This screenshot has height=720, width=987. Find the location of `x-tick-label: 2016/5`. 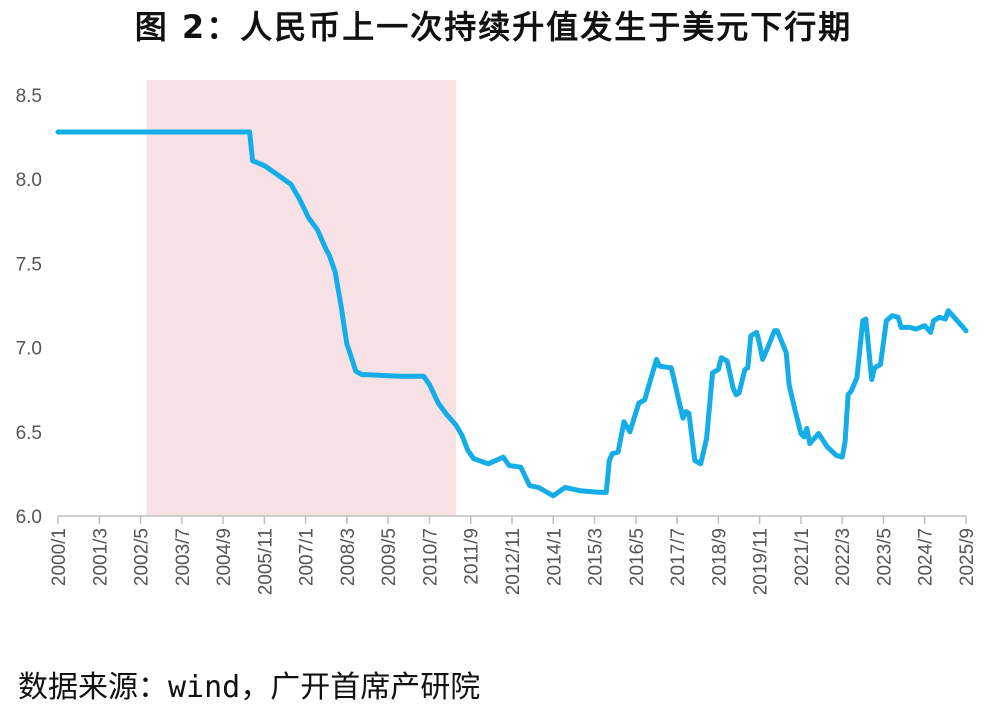

x-tick-label: 2016/5 is located at coordinates (637, 557).